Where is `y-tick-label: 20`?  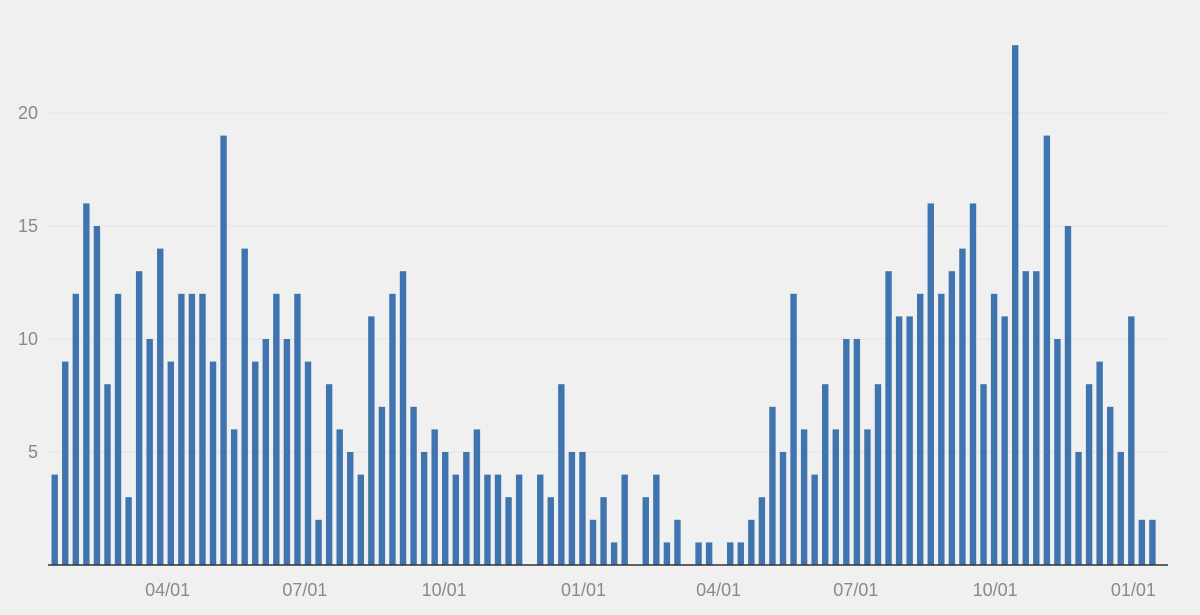 y-tick-label: 20 is located at coordinates (28, 113).